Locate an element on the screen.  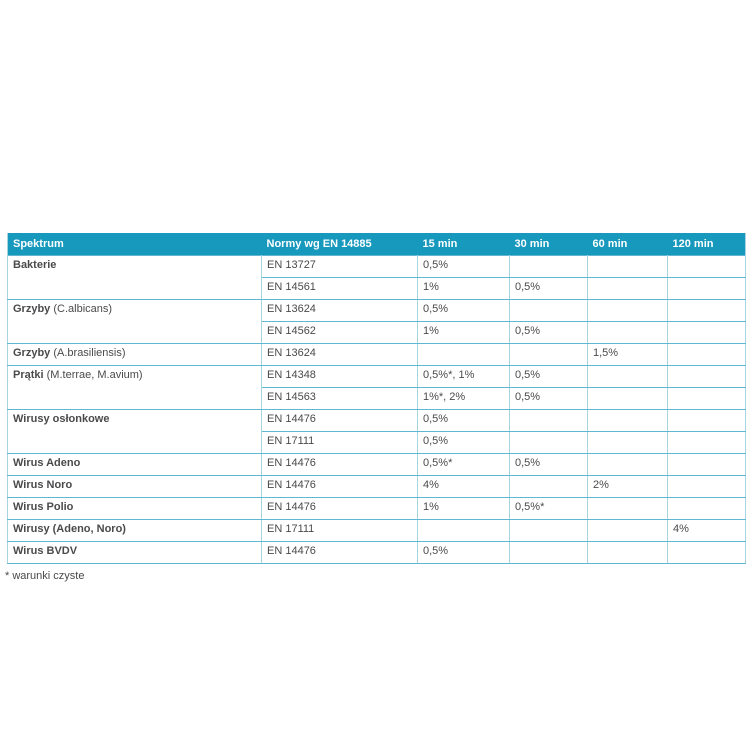
table-row: EN 14561 1% 0,5% is located at coordinates (377, 288).